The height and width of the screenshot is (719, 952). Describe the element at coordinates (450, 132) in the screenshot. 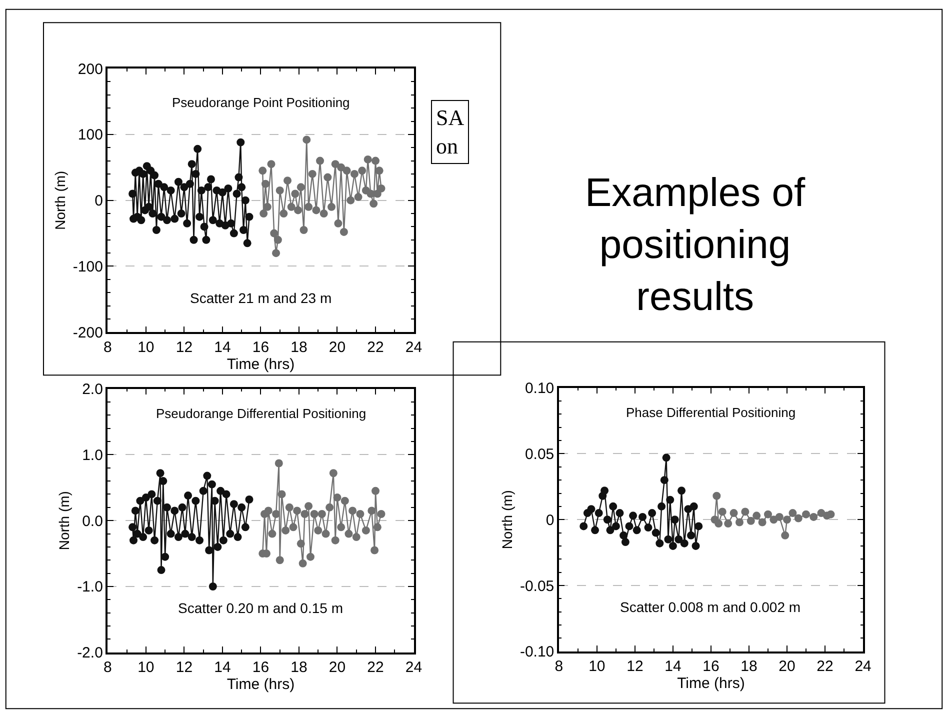

I see `text: SA on` at that location.